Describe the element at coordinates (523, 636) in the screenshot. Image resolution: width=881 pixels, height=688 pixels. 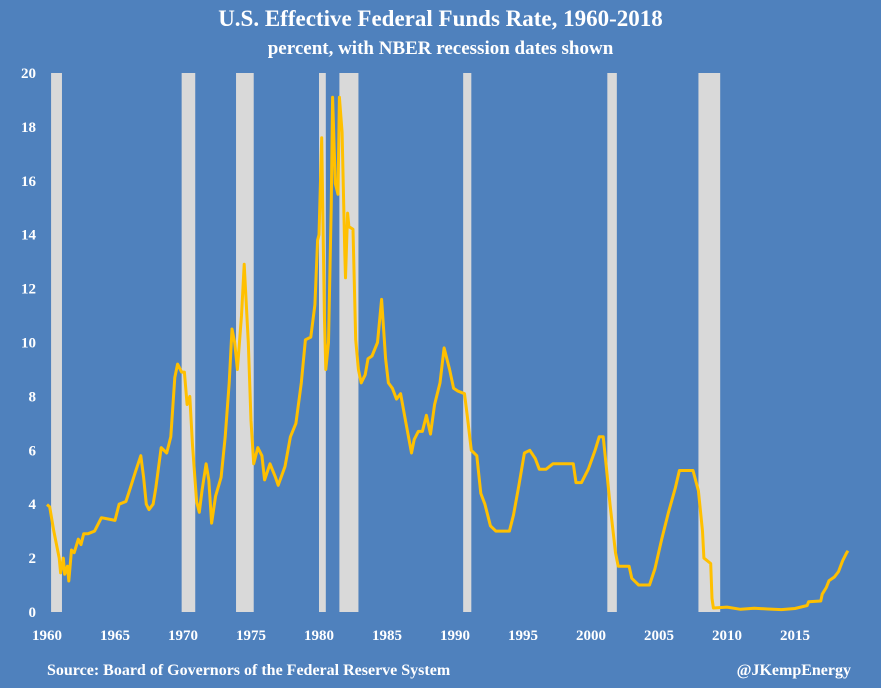
I see `x-tick-label: 1995` at that location.